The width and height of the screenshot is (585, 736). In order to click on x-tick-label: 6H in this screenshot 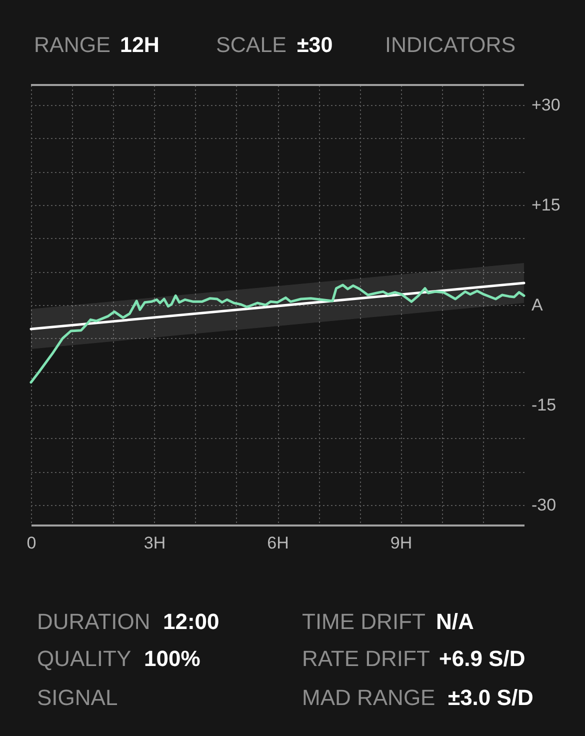, I will do `click(278, 543)`.